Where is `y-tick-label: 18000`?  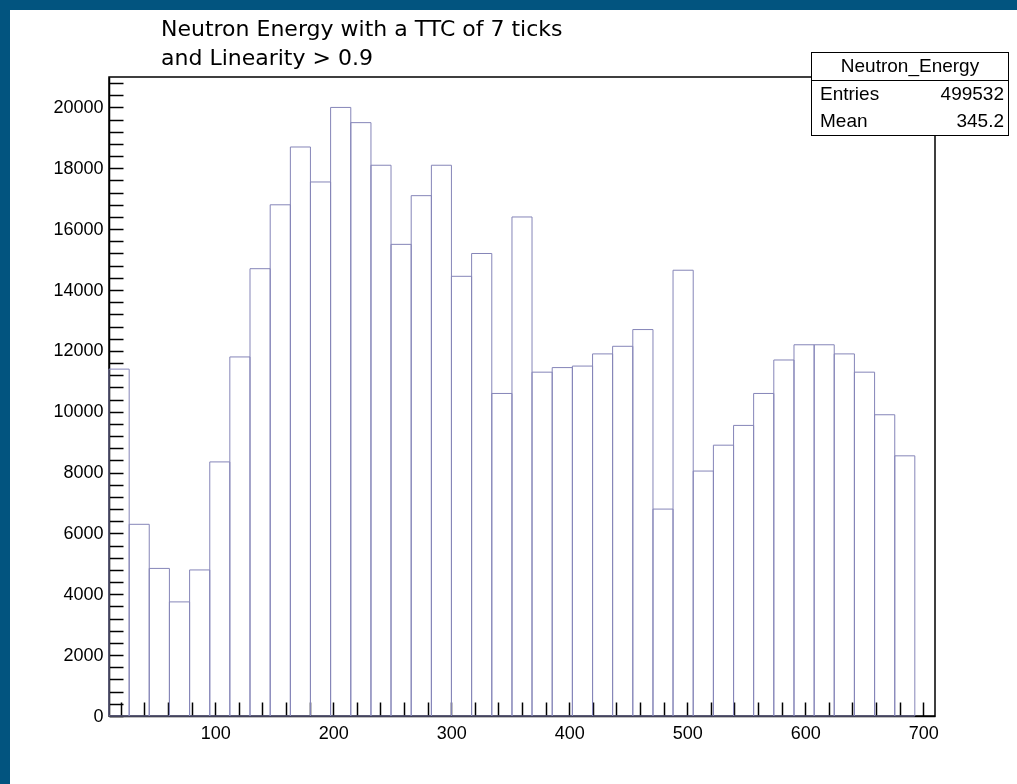
y-tick-label: 18000 is located at coordinates (78, 167).